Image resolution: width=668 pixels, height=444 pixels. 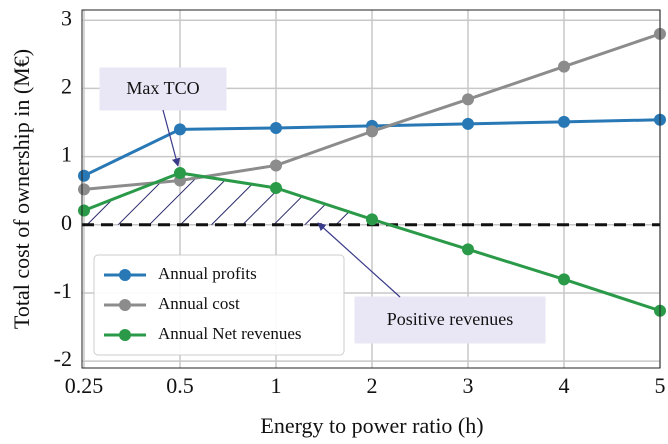 What do you see at coordinates (66, 222) in the screenshot?
I see `y-tick-label: 0` at bounding box center [66, 222].